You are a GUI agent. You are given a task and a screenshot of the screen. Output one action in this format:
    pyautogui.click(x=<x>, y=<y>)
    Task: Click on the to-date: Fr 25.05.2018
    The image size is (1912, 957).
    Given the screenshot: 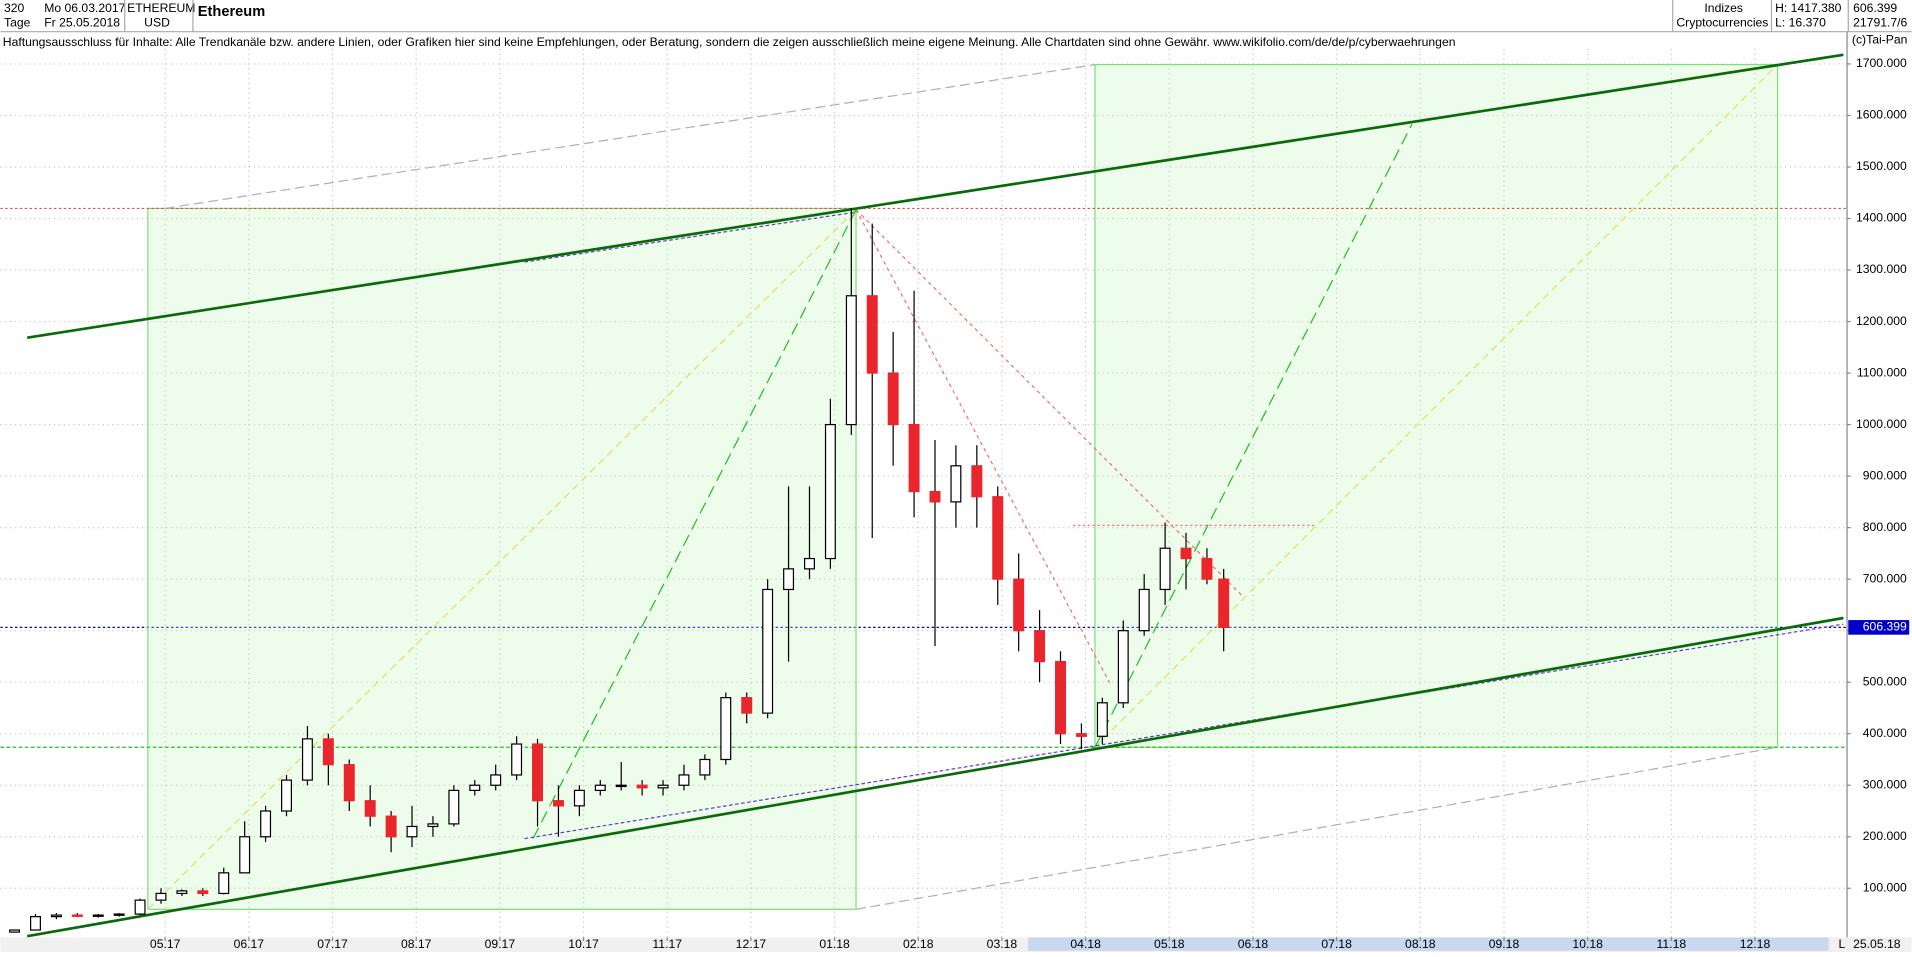 What is the action you would take?
    pyautogui.click(x=82, y=22)
    